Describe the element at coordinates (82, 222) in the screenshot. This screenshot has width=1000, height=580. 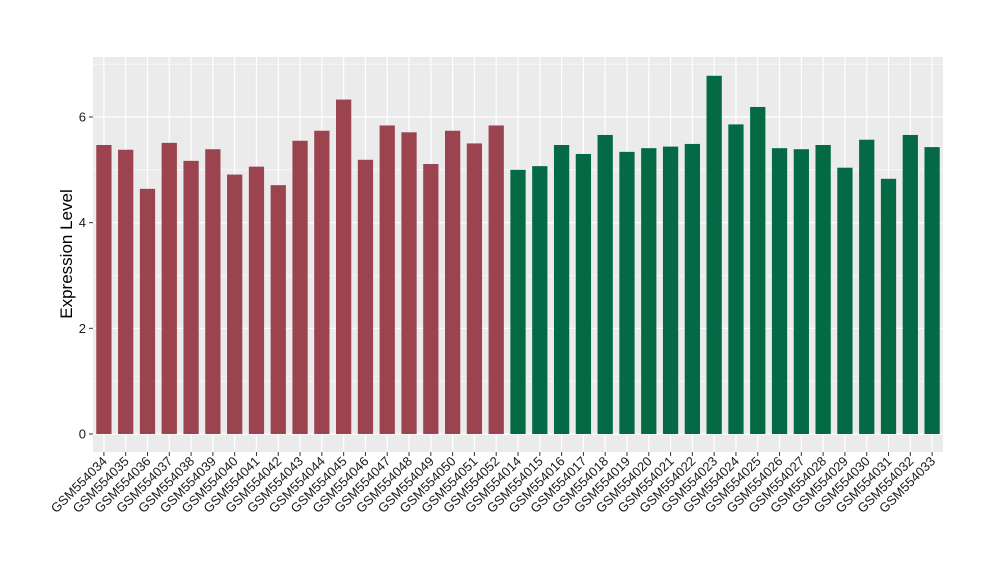
I see `y-tick-label: 4` at that location.